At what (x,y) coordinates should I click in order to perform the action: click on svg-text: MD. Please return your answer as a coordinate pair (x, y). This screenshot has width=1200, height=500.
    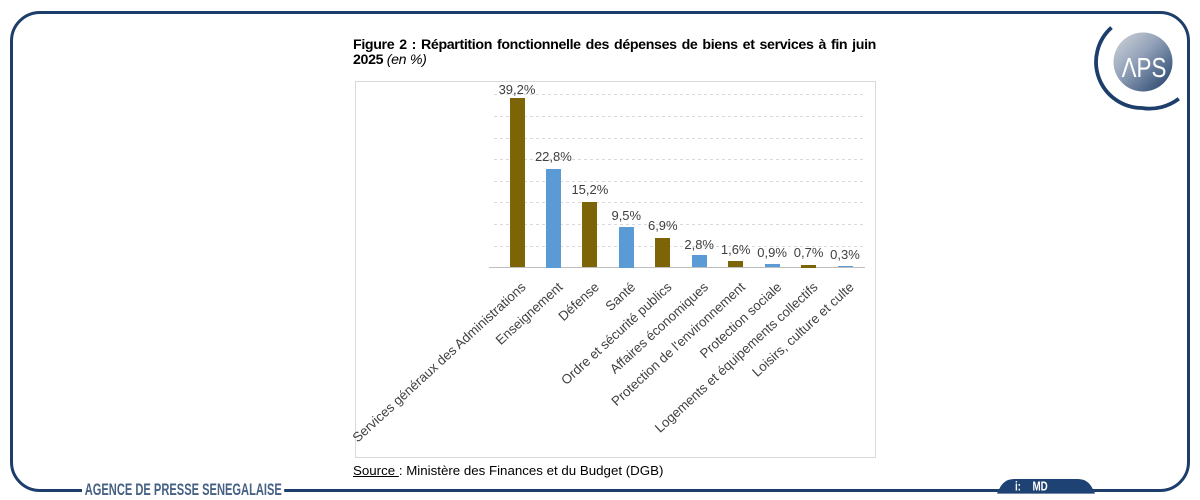
    Looking at the image, I should click on (1040, 486).